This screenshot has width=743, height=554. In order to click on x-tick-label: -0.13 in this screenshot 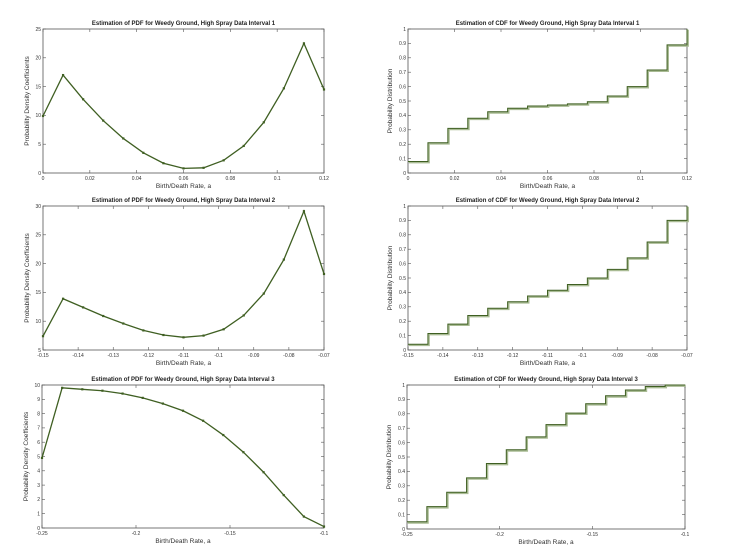, I will do `click(114, 356)`.